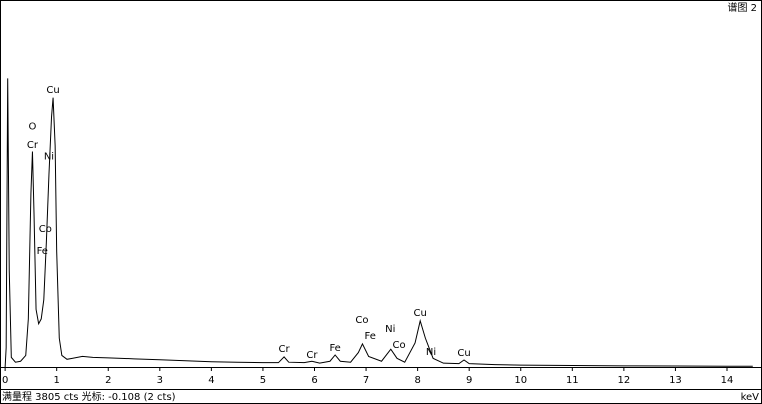  I want to click on x-axis-label: keV, so click(750, 397).